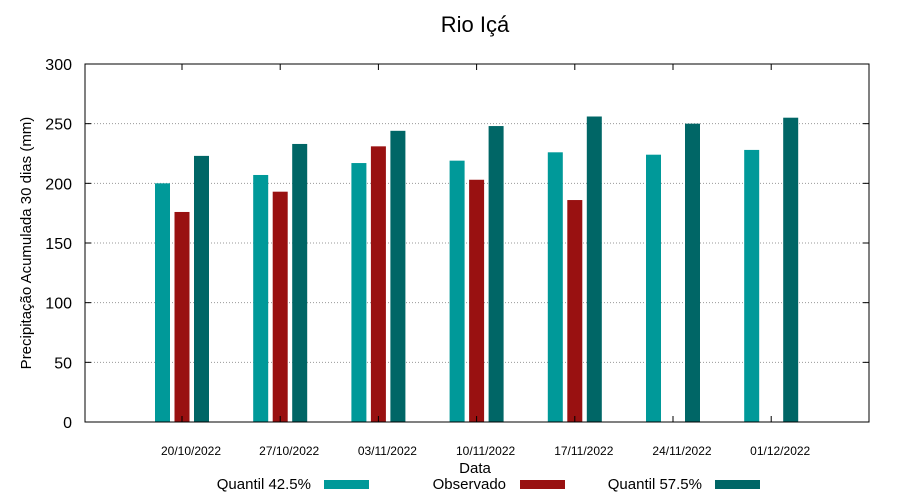  I want to click on bar-quantil-57-5--3, so click(496, 274).